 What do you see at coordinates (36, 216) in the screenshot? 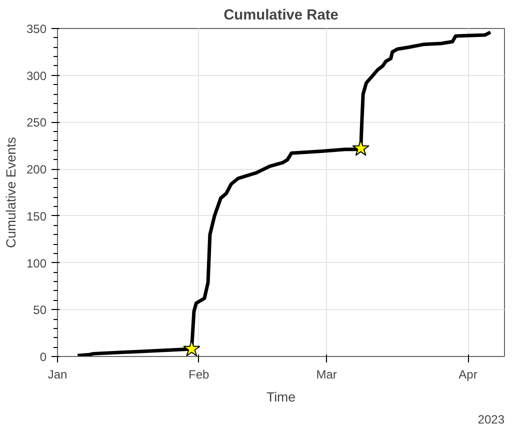
I see `y-tick-label: 150` at bounding box center [36, 216].